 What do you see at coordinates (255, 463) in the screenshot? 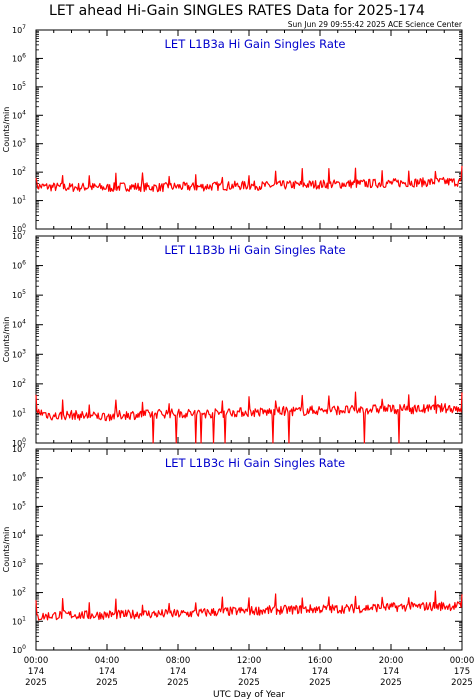
I see `panel-title: LET L1B3c Hi Gain Singles Rate` at bounding box center [255, 463].